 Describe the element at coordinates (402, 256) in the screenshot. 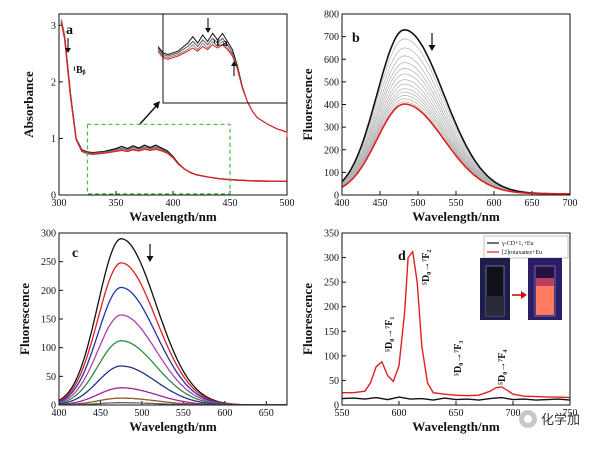

I see `panel-letter-d: d` at that location.